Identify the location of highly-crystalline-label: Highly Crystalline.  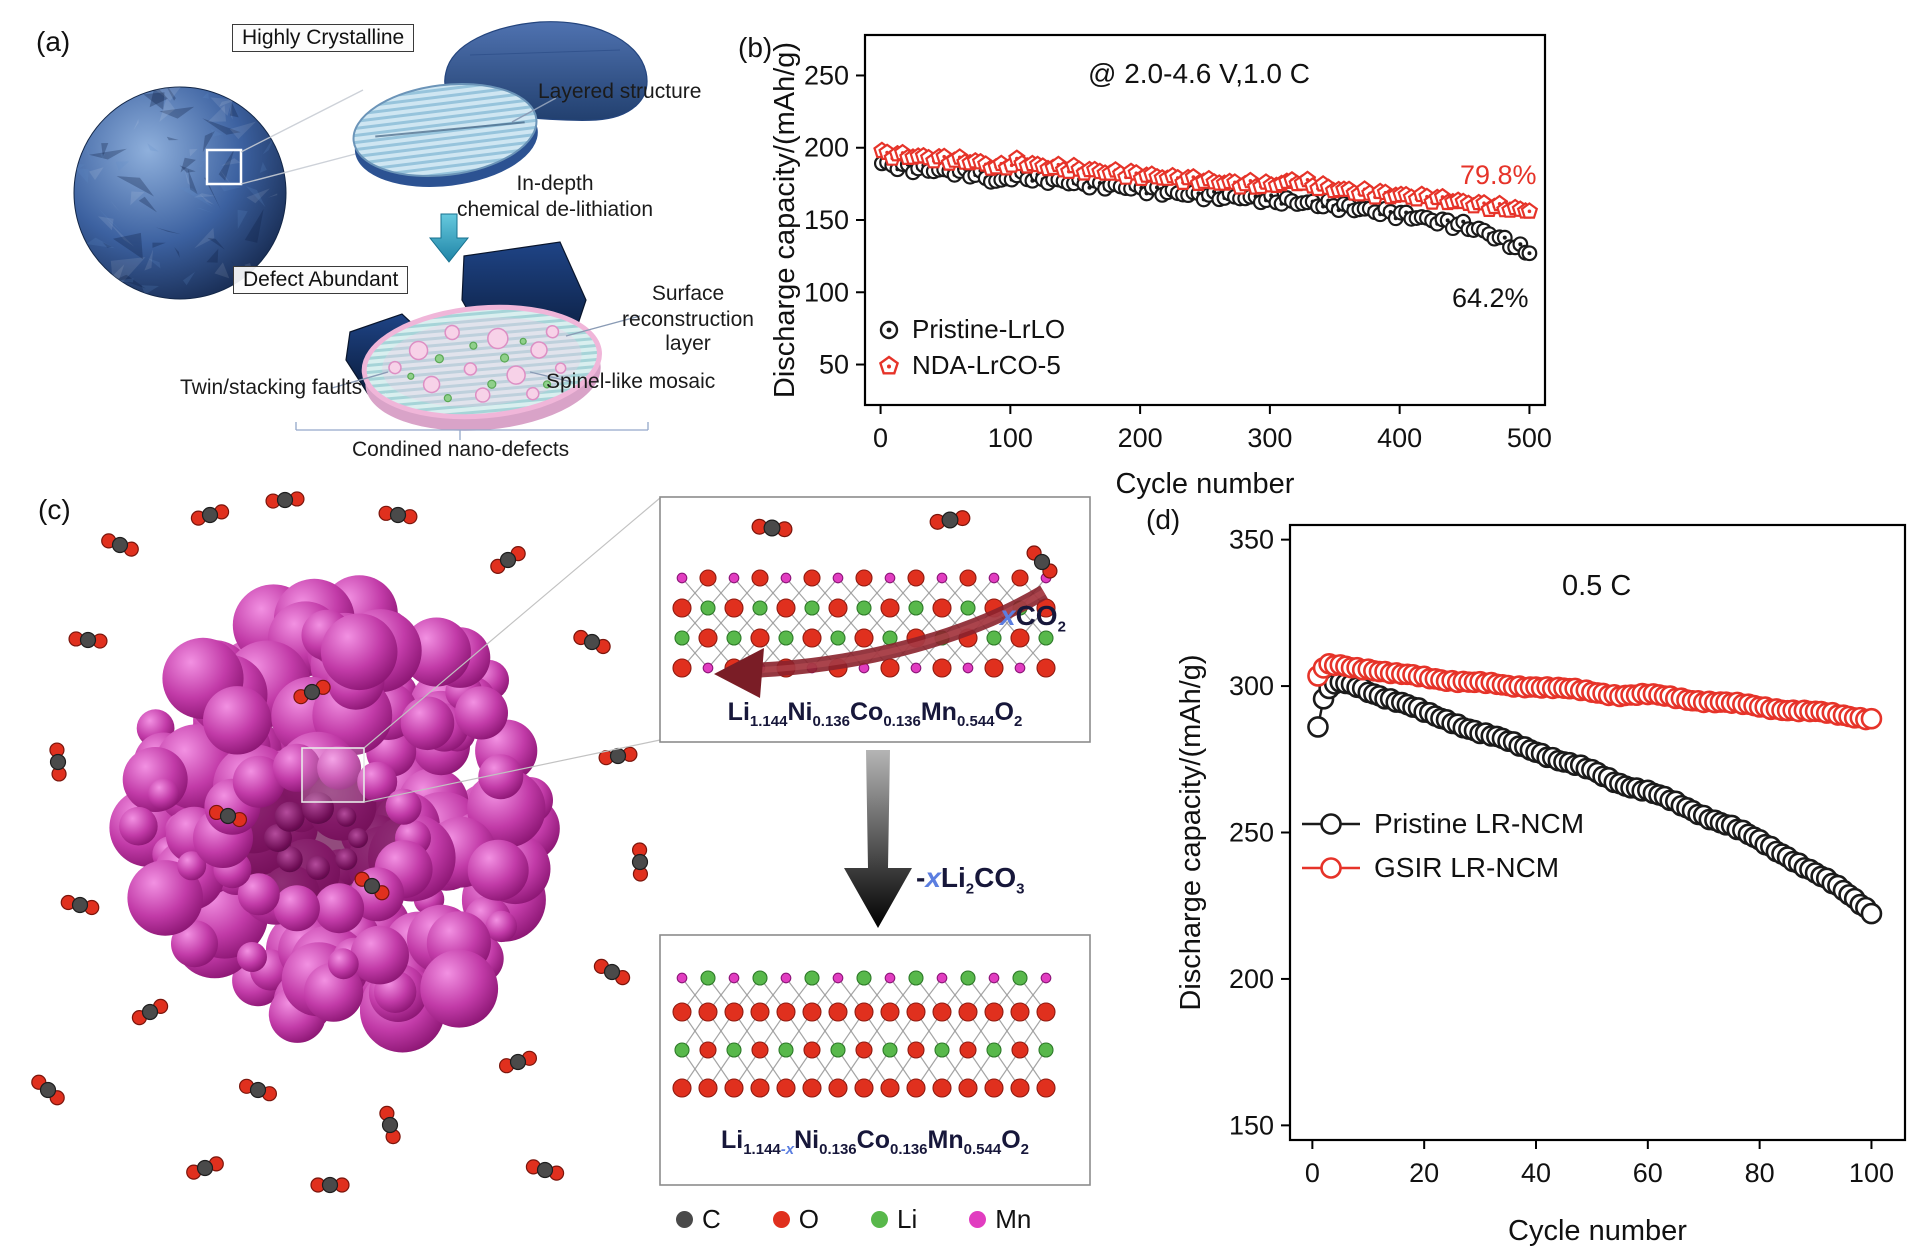
(323, 38).